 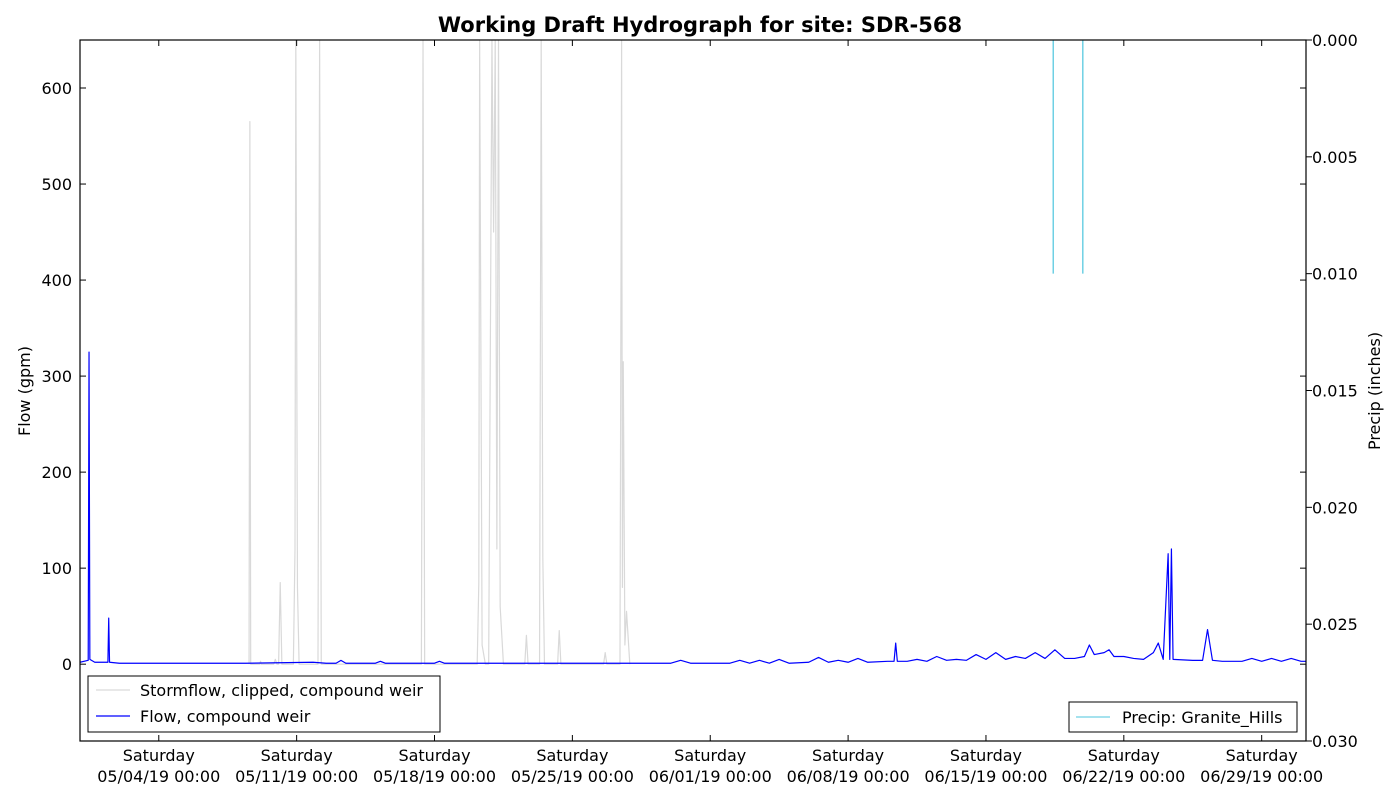 What do you see at coordinates (572, 776) in the screenshot?
I see `x-tick-label-date-3: 05/25/19 00:00` at bounding box center [572, 776].